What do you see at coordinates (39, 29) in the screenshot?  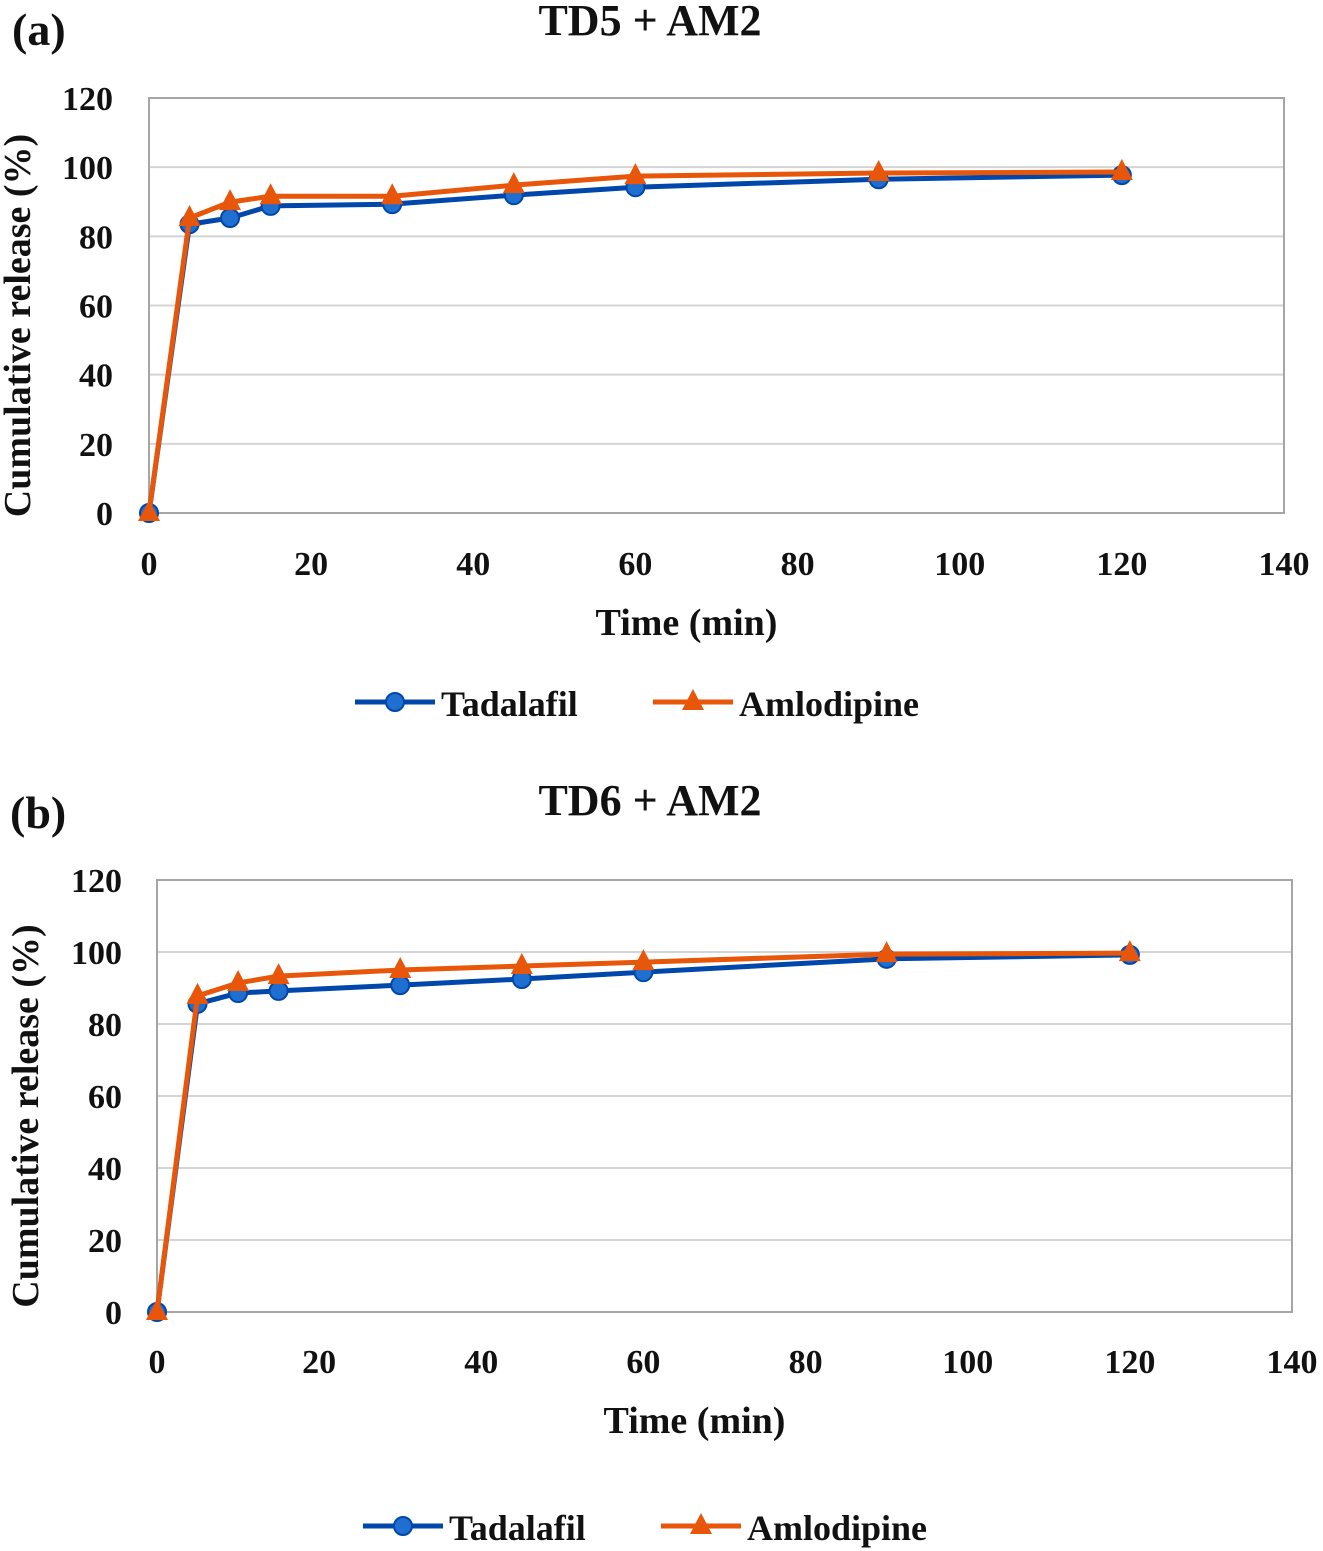 I see `panel-label: (a)` at bounding box center [39, 29].